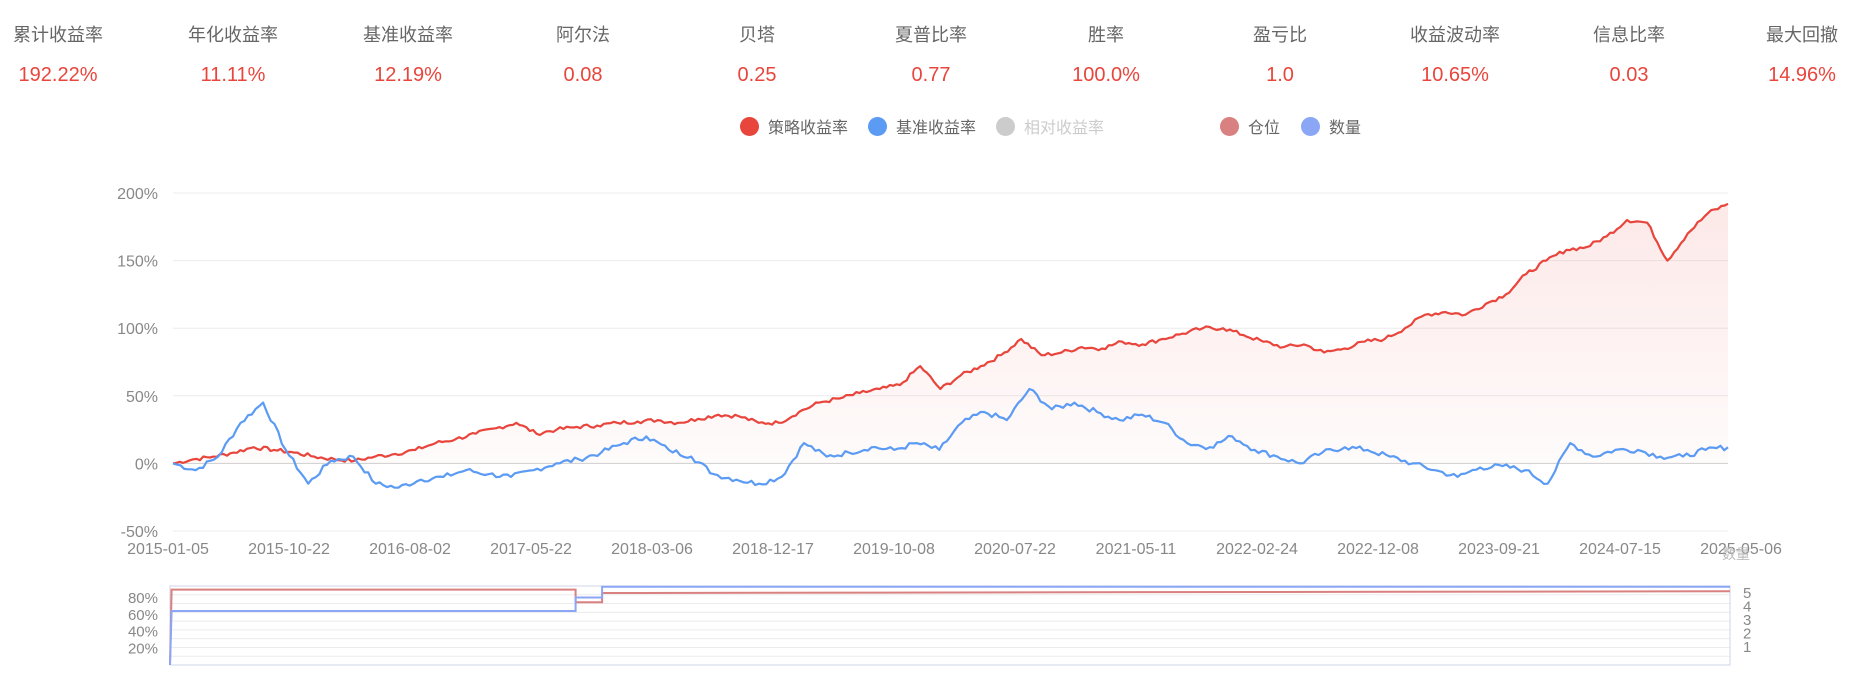 The height and width of the screenshot is (679, 1861). What do you see at coordinates (936, 128) in the screenshot?
I see `legend-label: 基准收益率` at bounding box center [936, 128].